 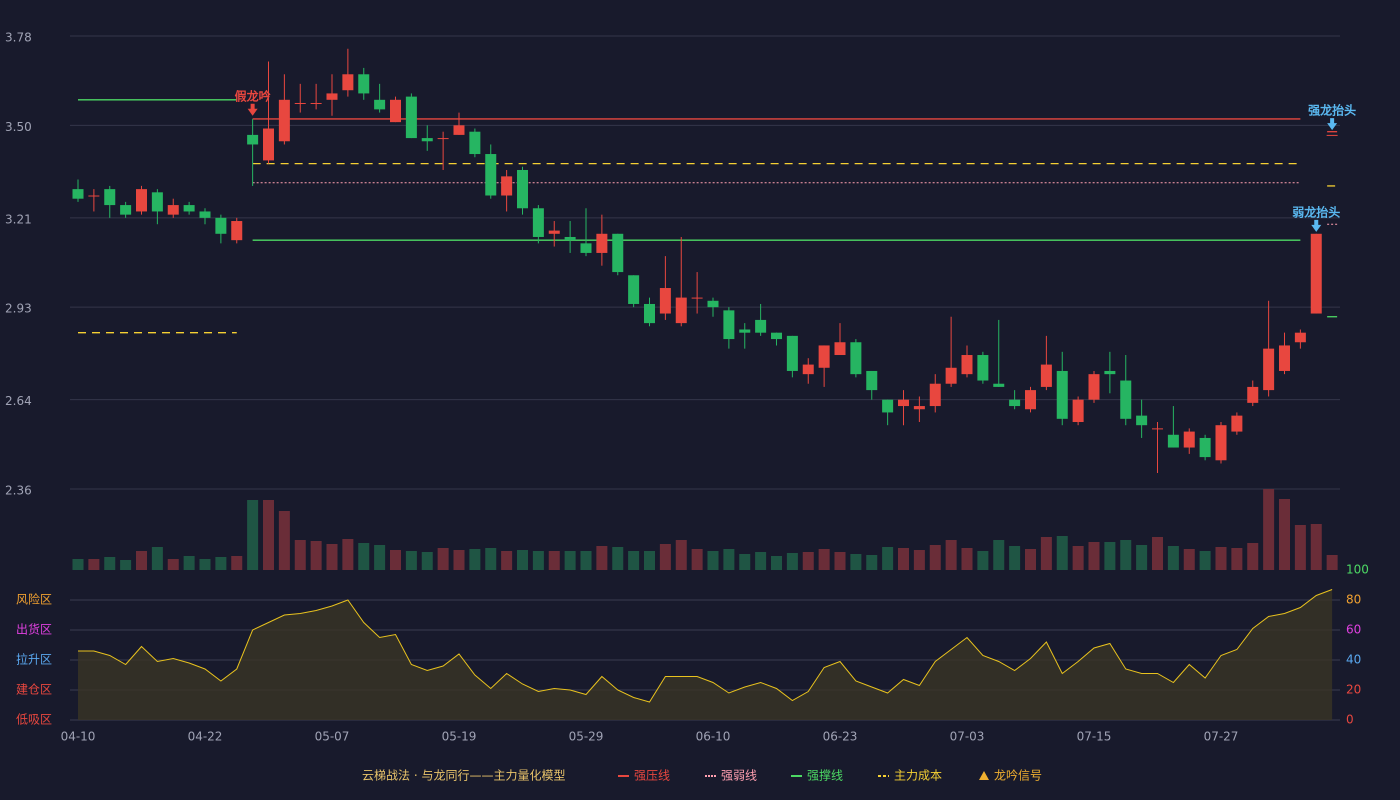 What do you see at coordinates (205, 737) in the screenshot?
I see `x-tick-label: 04-22` at bounding box center [205, 737].